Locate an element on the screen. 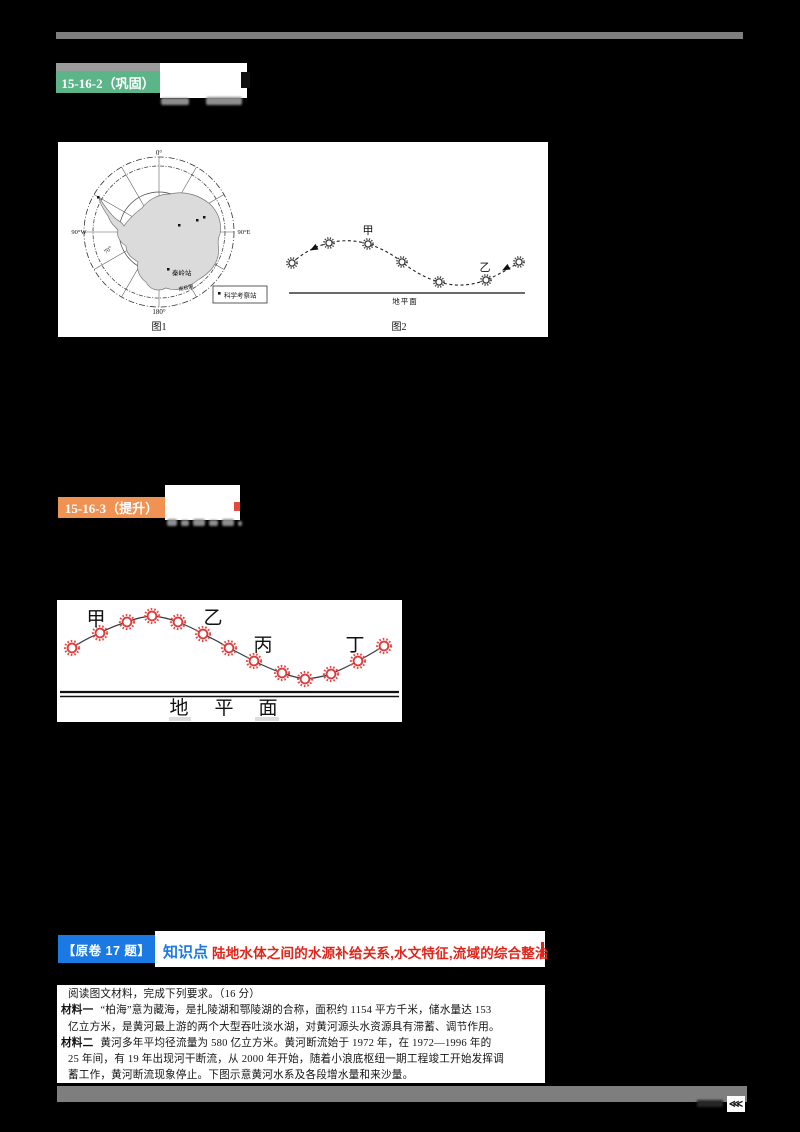 The width and height of the screenshot is (800, 1132). meridian-label-180: 180° is located at coordinates (159, 312).